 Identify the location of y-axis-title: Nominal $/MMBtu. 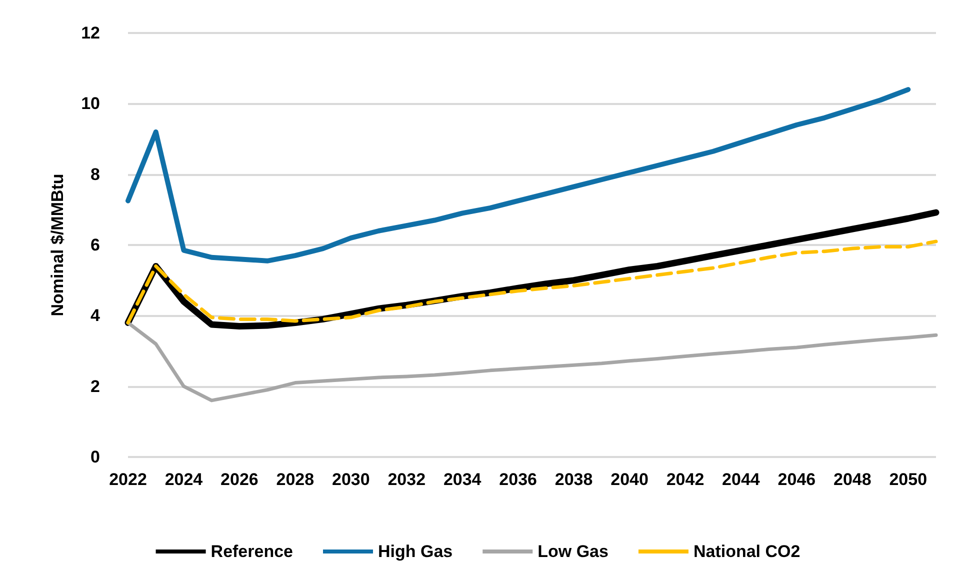
(57, 245).